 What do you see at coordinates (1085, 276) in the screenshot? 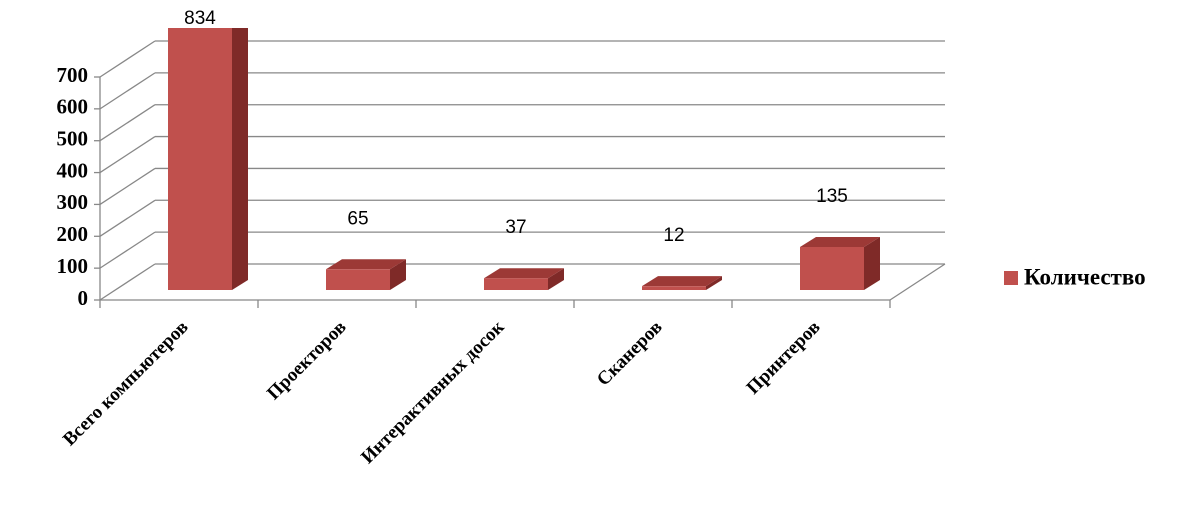
I see `legend-label: Количество` at bounding box center [1085, 276].